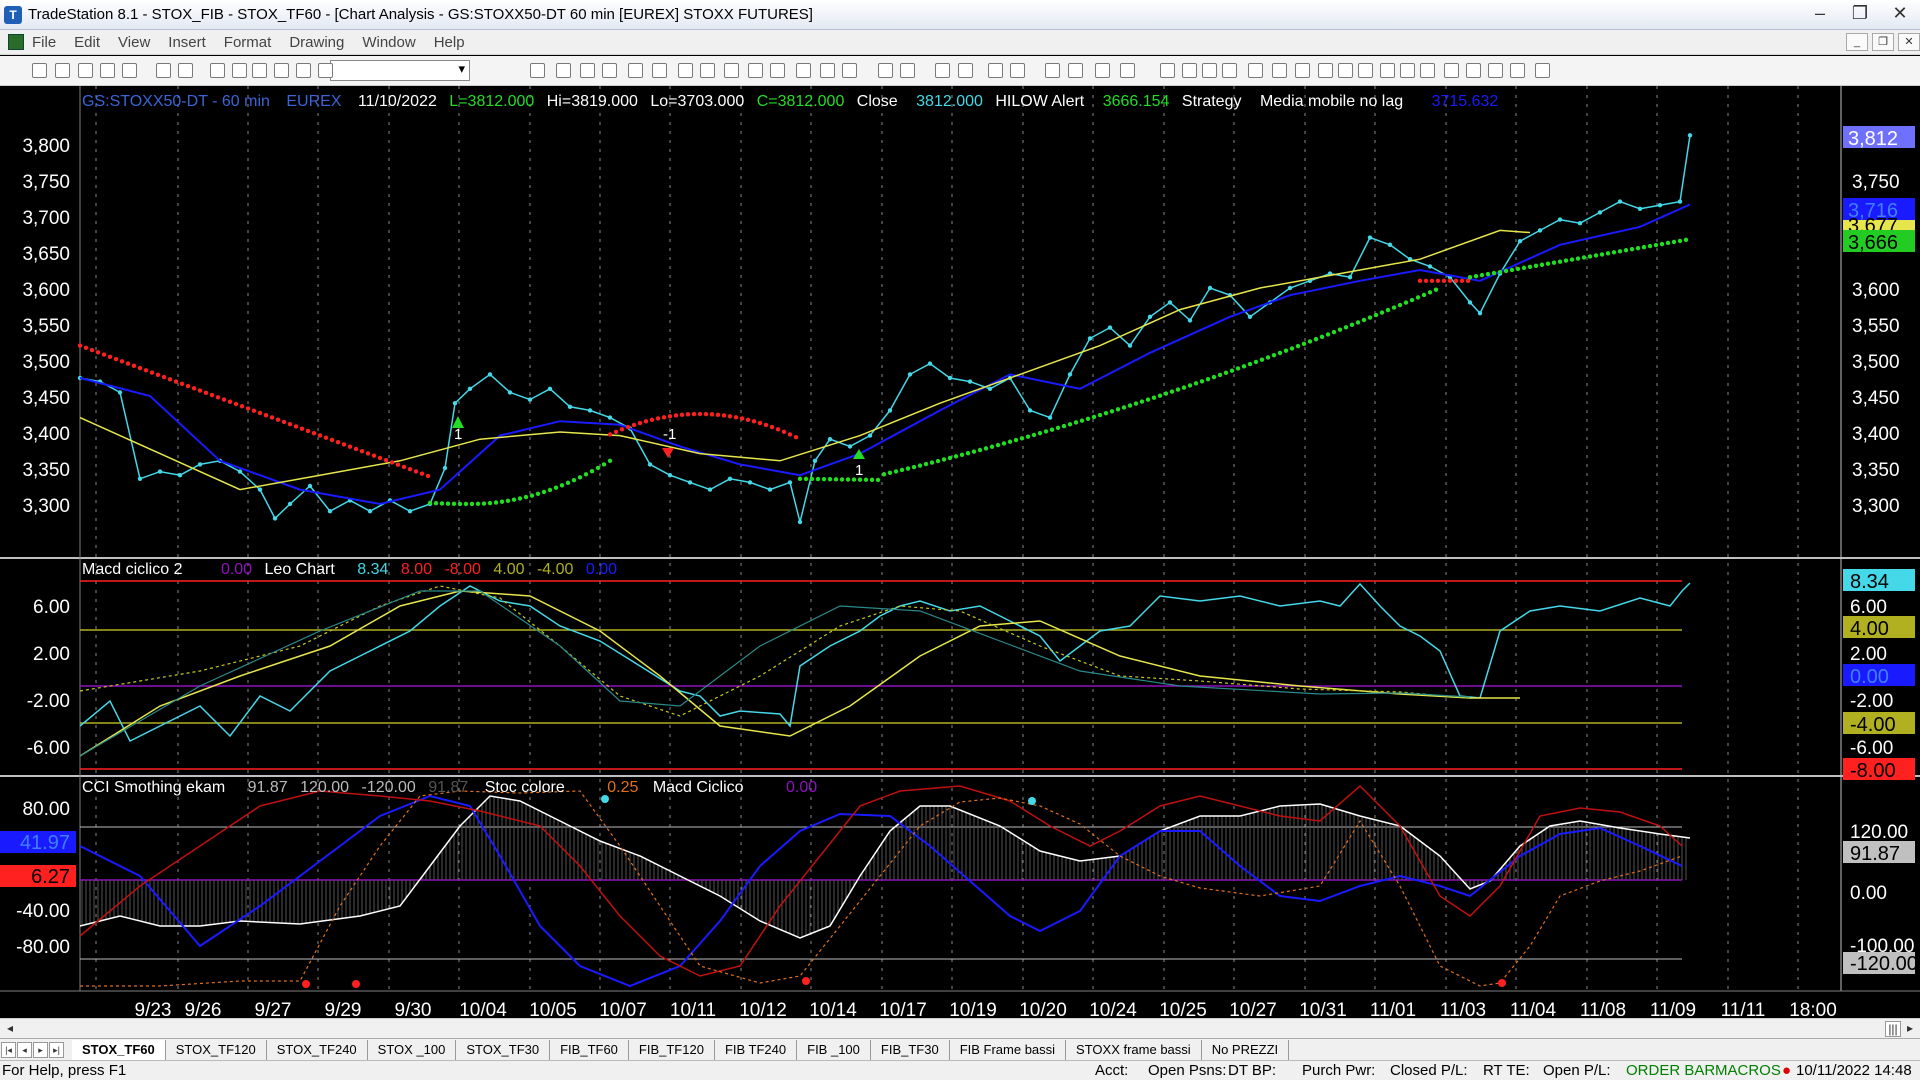  I want to click on tab-fib-tf30: FIB_TF30, so click(910, 1049).